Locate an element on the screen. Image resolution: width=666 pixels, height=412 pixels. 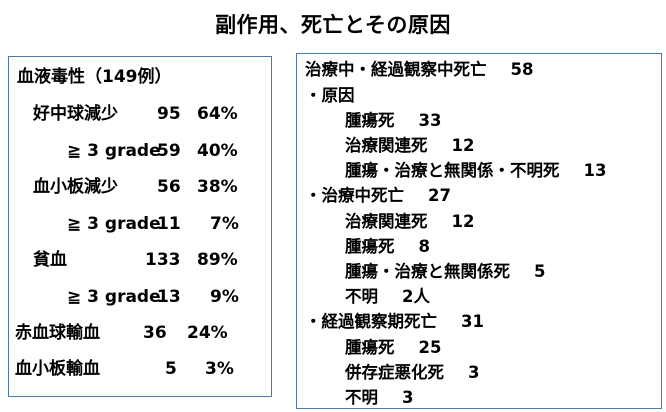
toxicity-label: 赤血球輸血 is located at coordinates (57, 333).